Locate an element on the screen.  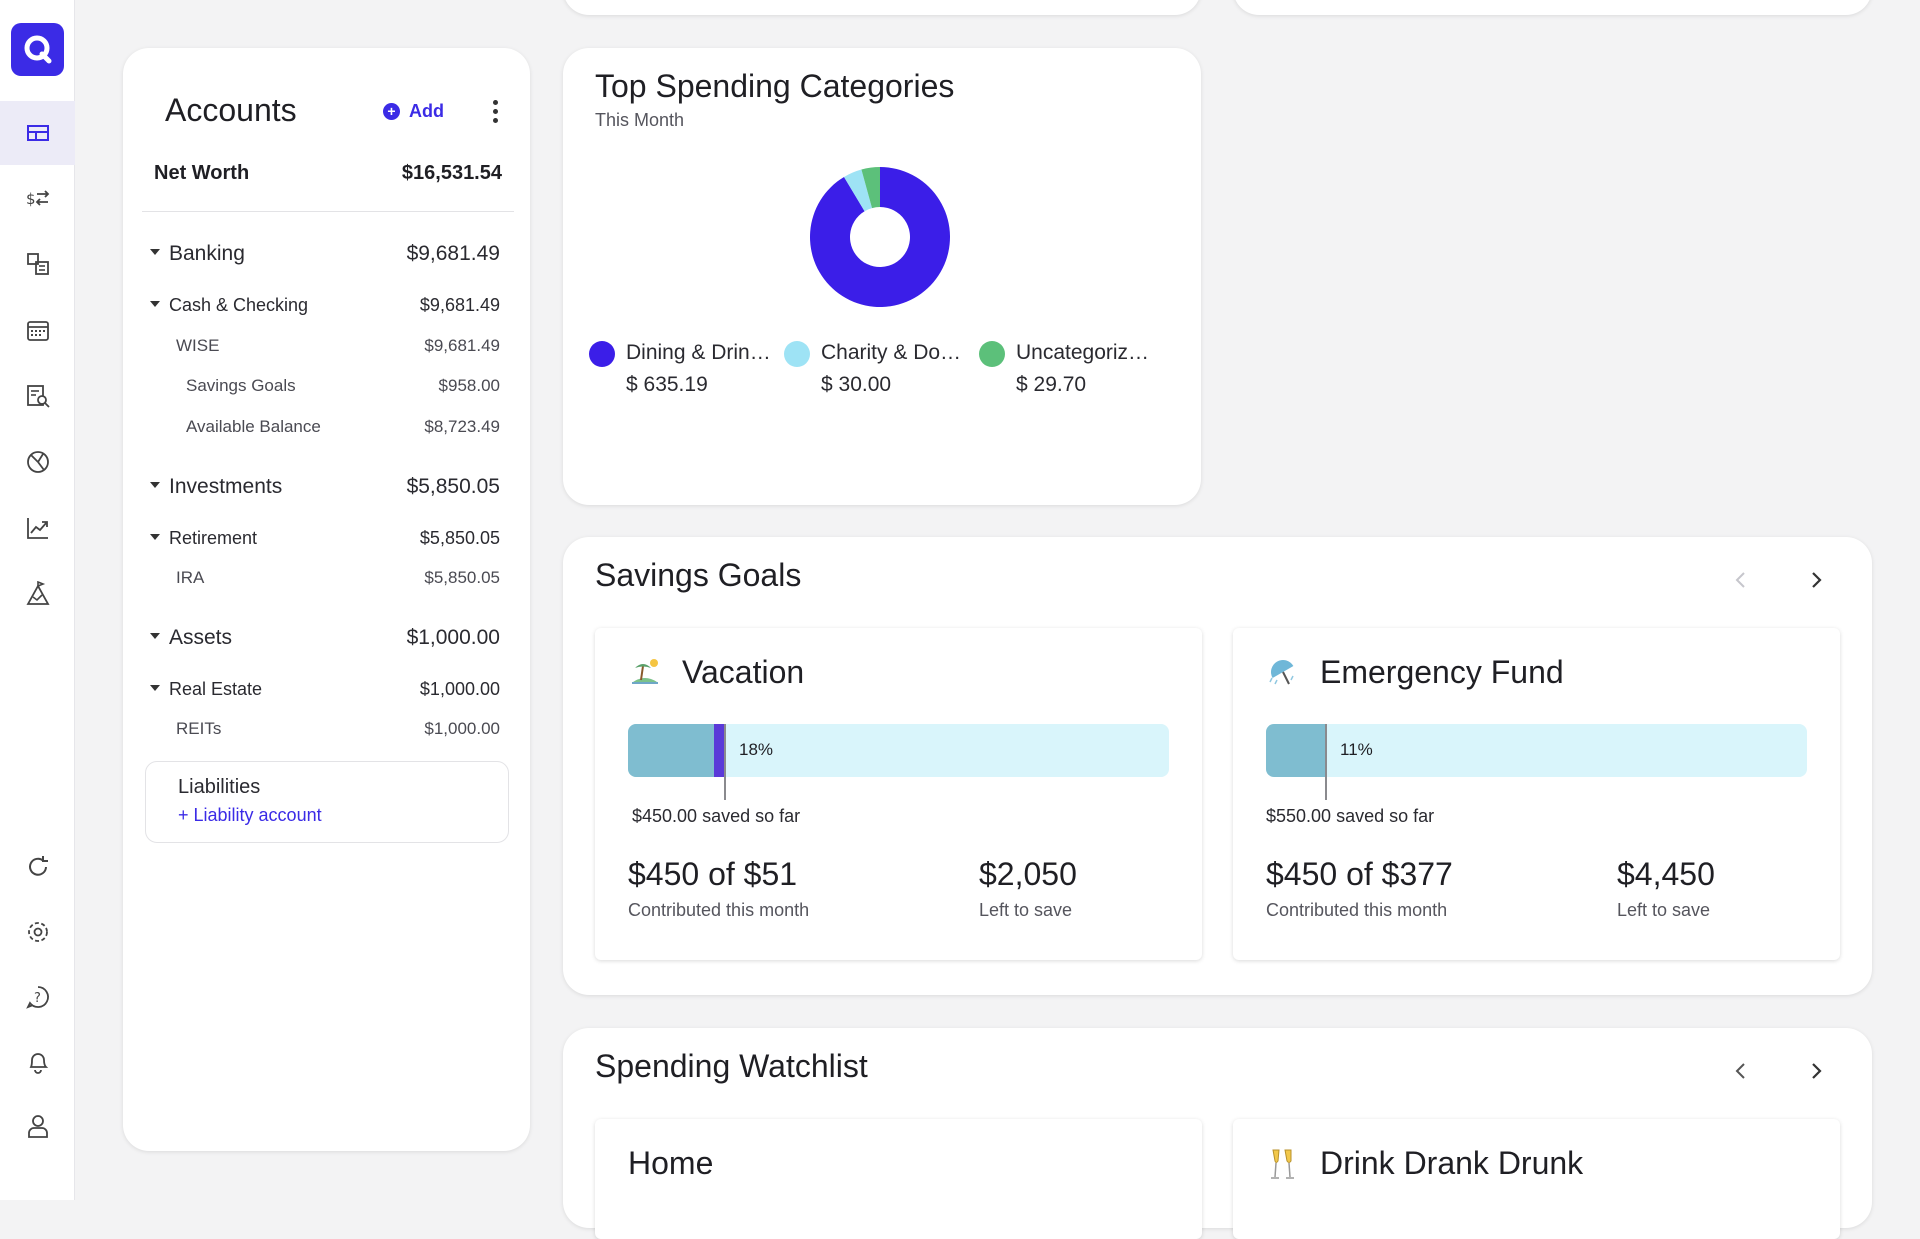
account-item-wise: WISE $9,681.49 is located at coordinates (338, 346).